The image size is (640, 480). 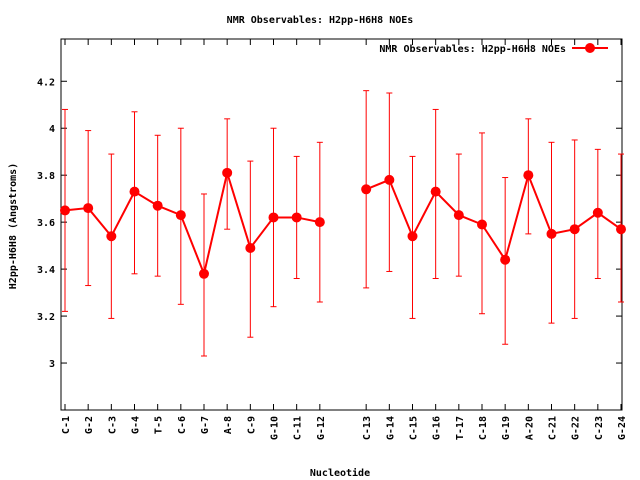 I want to click on legend-marker-sample, so click(x=590, y=48).